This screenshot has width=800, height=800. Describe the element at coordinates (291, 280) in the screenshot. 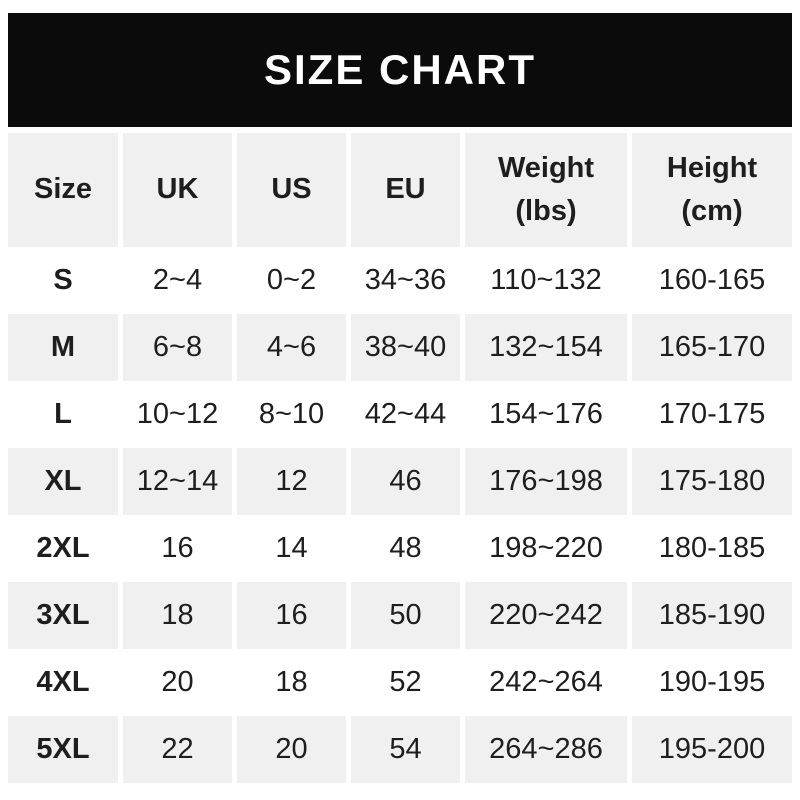

I see `cell-us: 0~2` at that location.